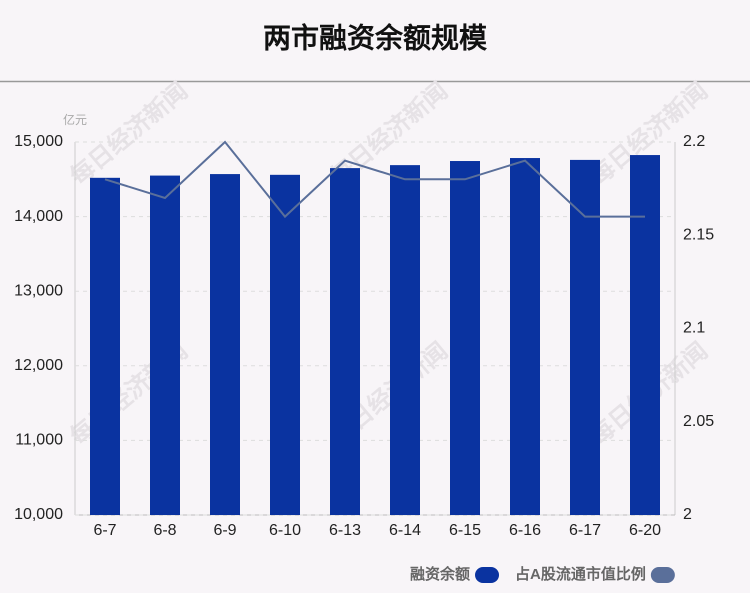 The width and height of the screenshot is (750, 593). Describe the element at coordinates (645, 530) in the screenshot. I see `x-tick-label: 6-20` at that location.